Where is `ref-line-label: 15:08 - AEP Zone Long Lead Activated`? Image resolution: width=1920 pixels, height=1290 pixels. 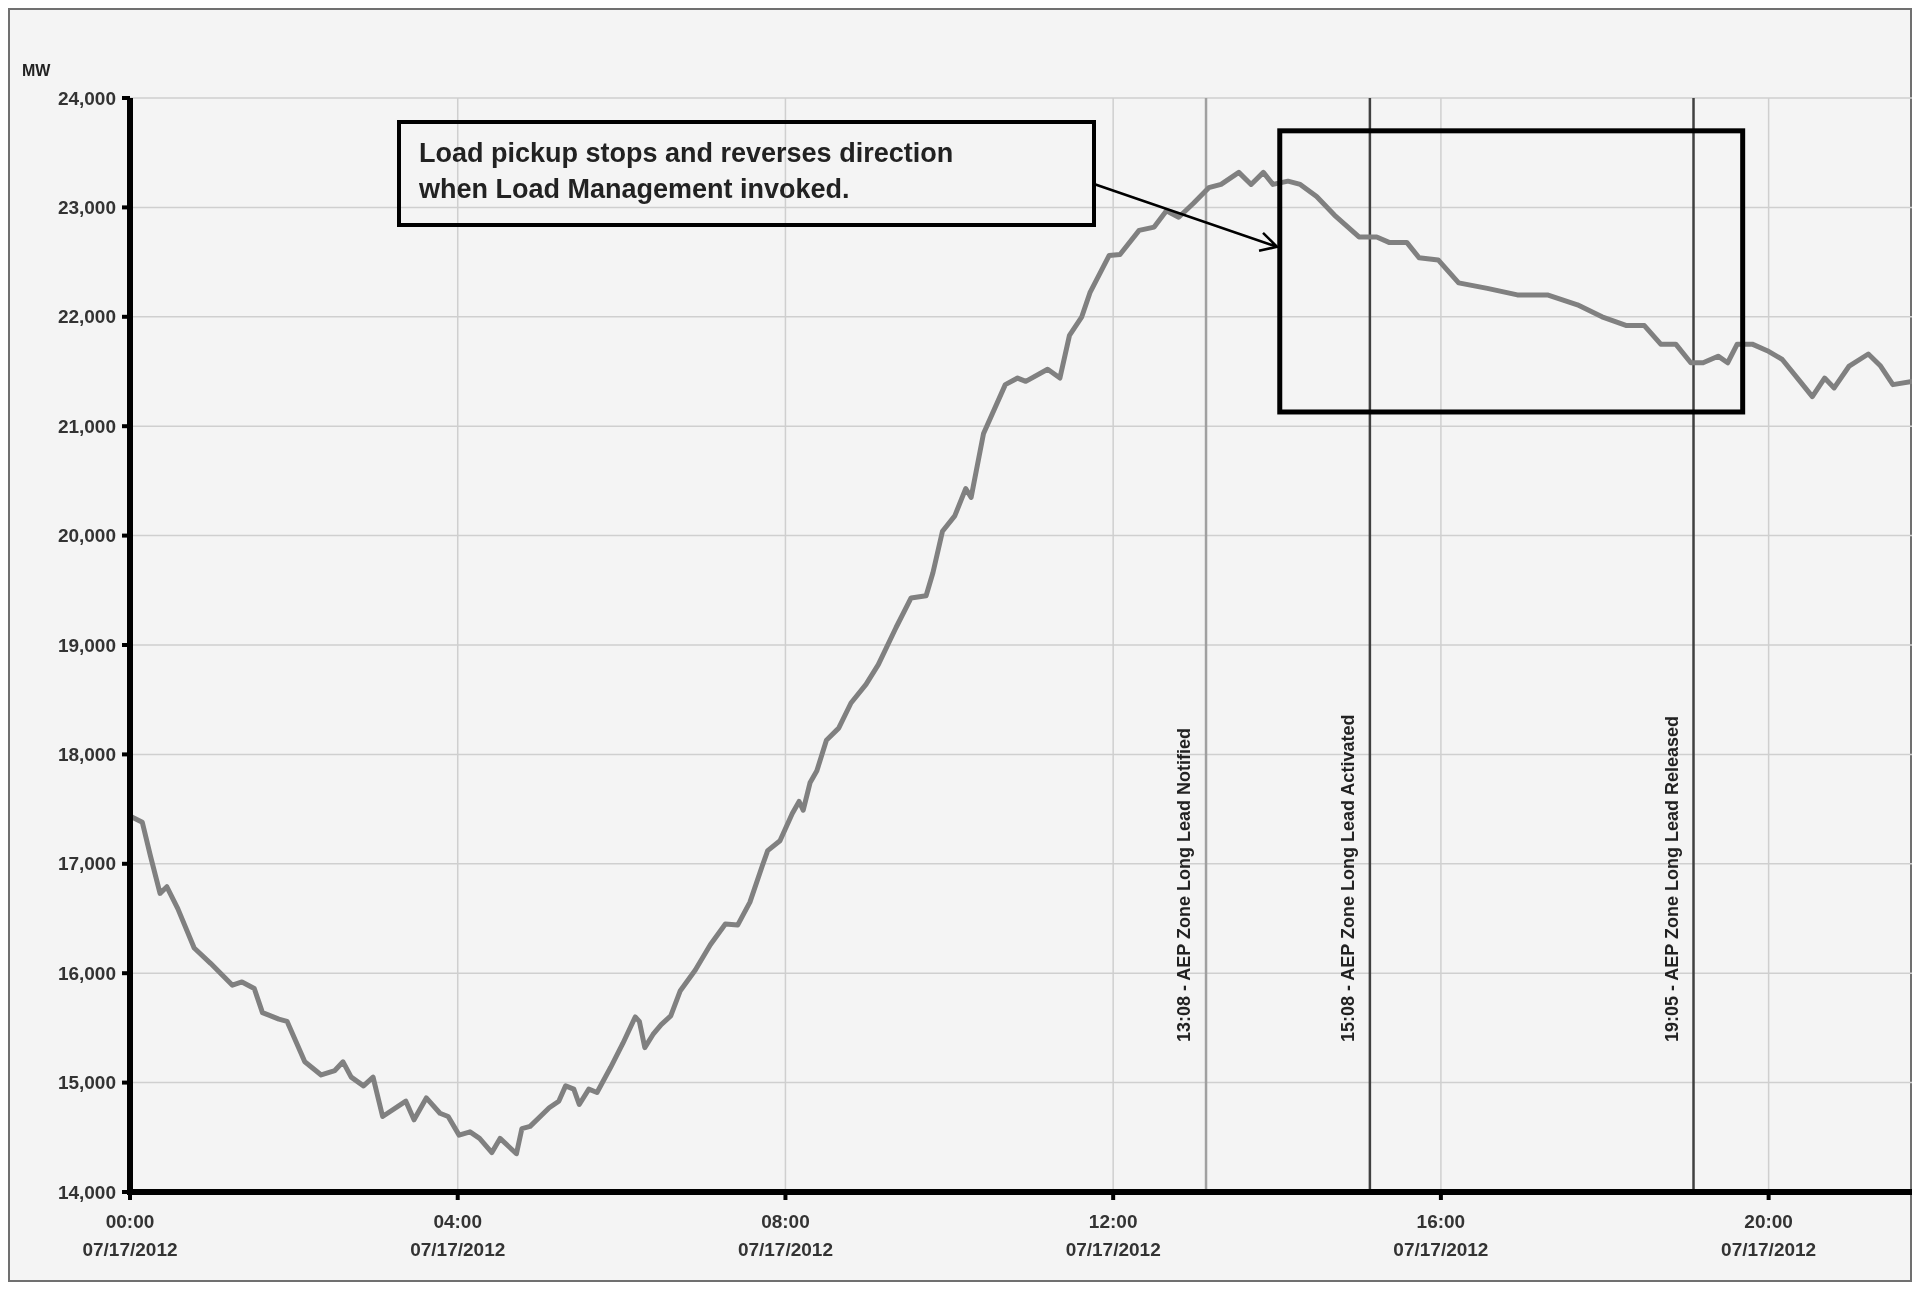 ref-line-label: 15:08 - AEP Zone Long Lead Activated is located at coordinates (1347, 878).